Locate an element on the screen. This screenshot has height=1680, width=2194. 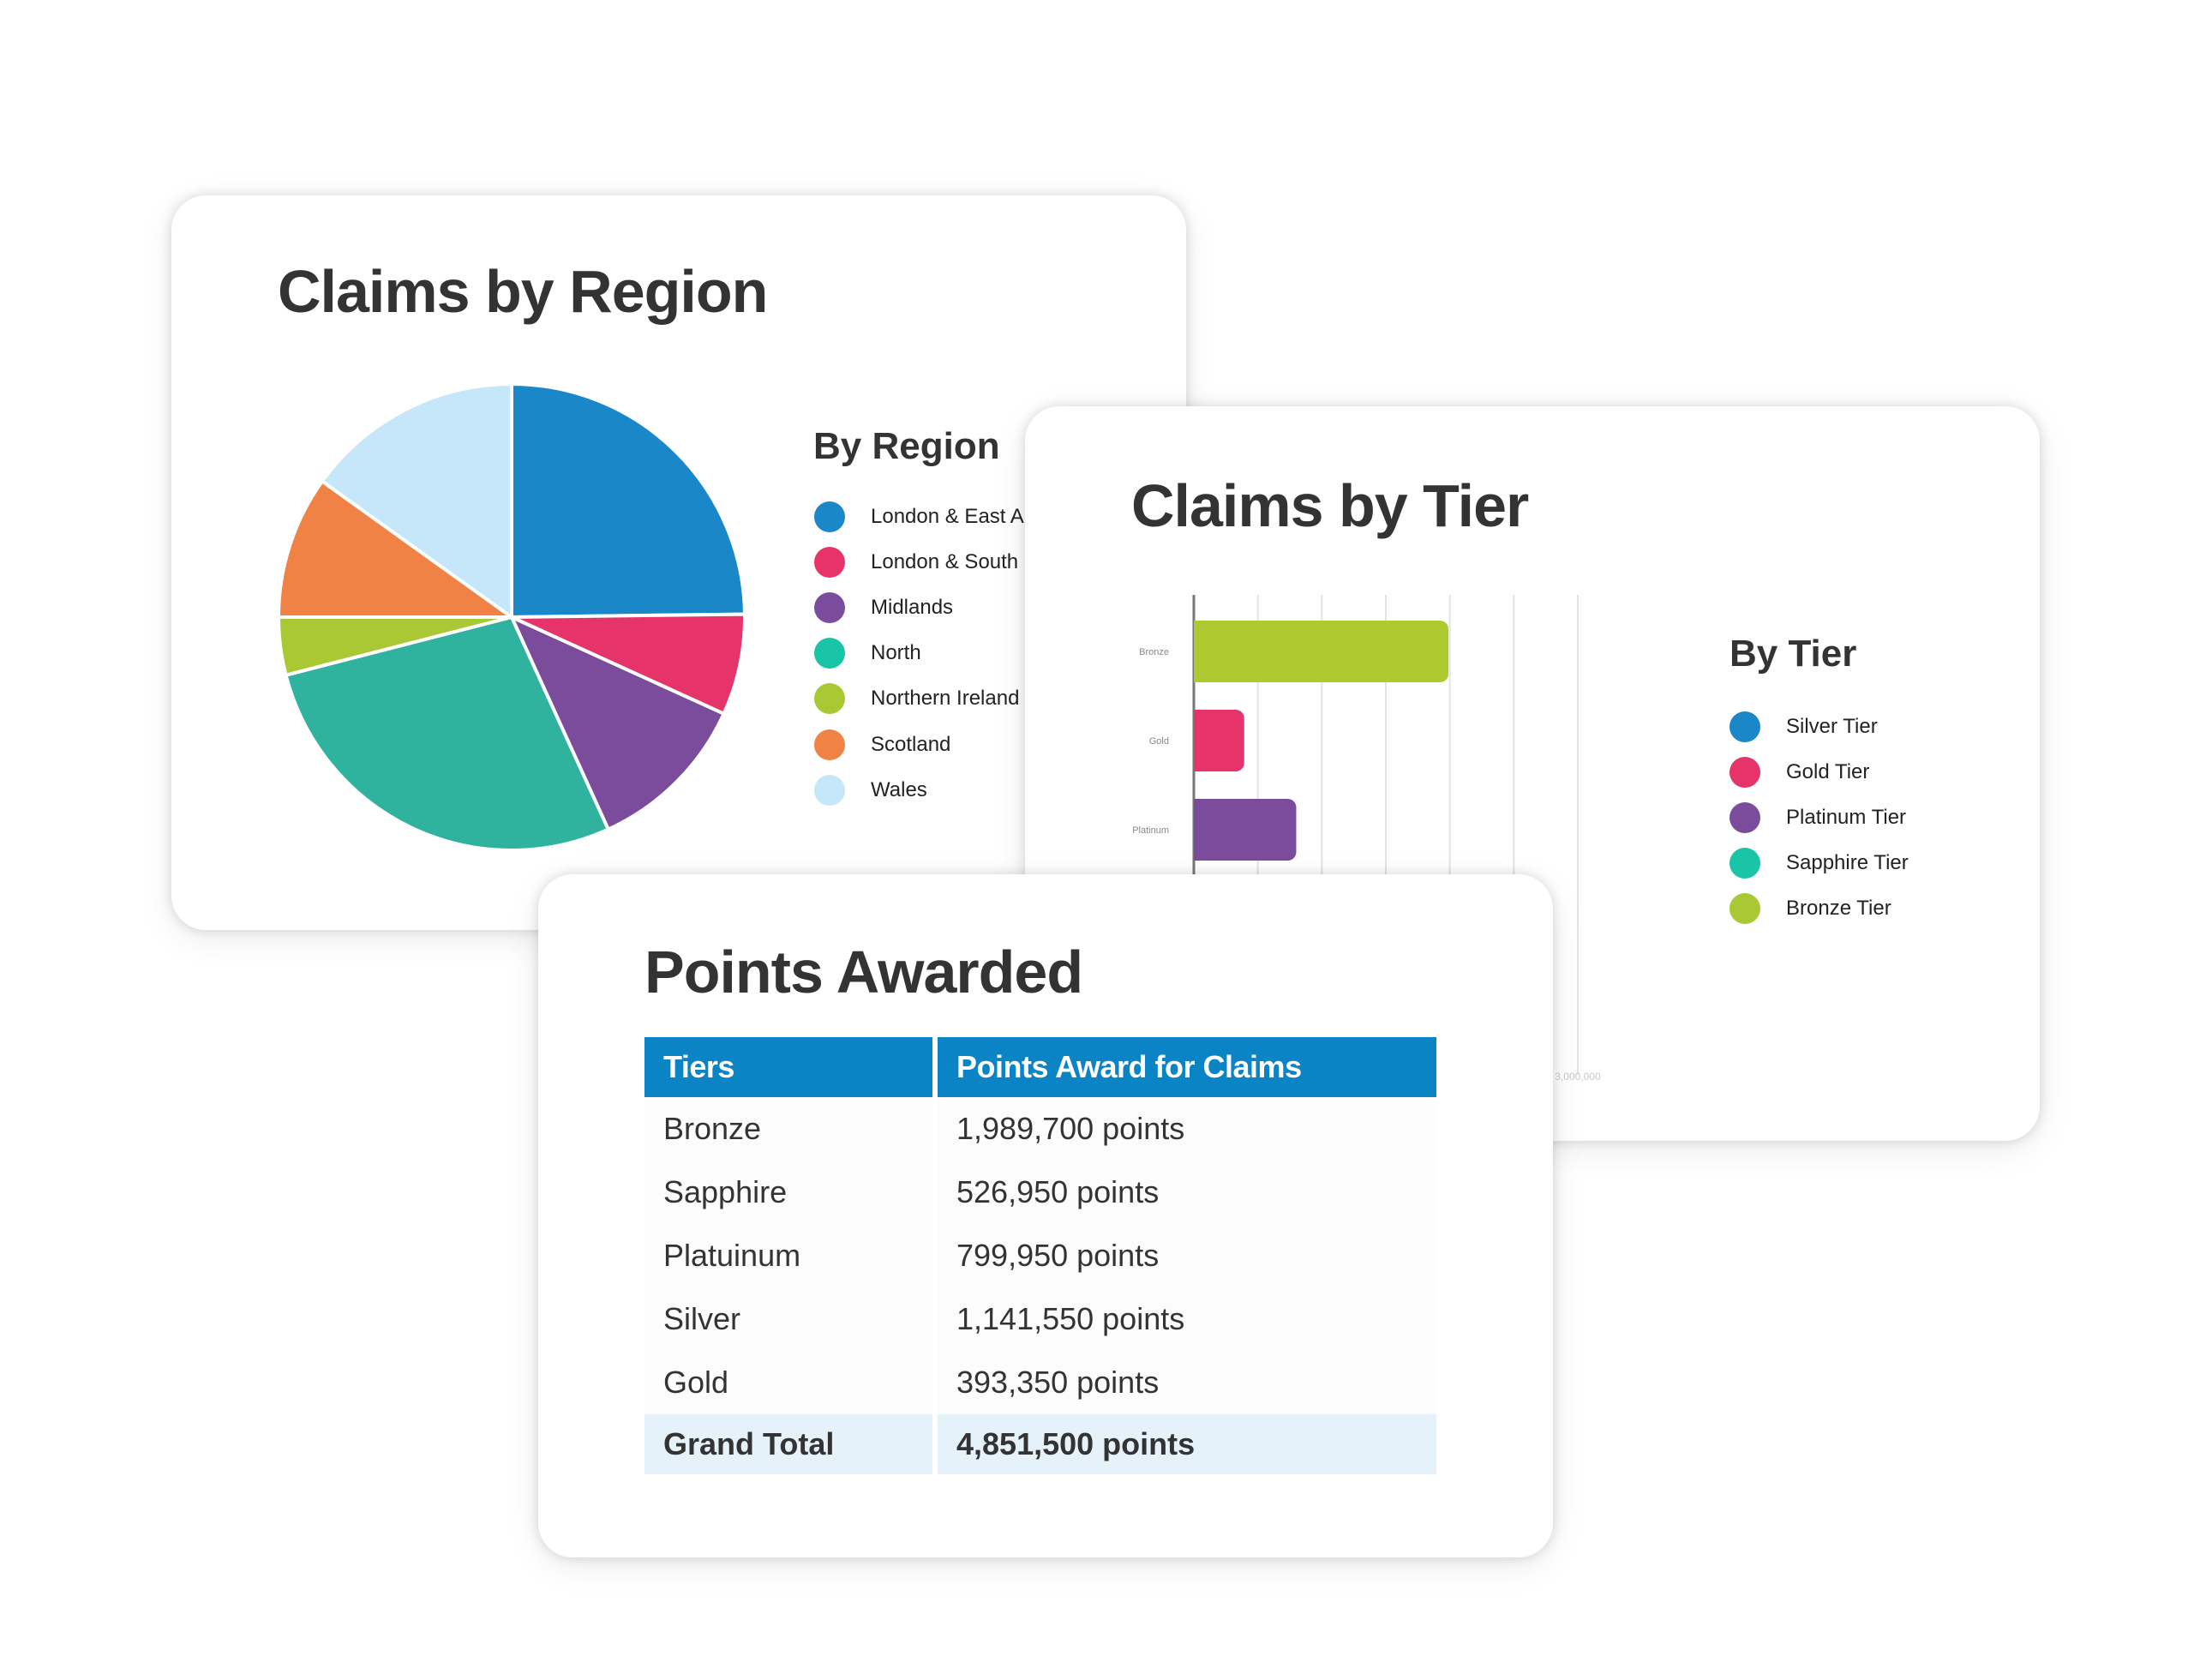
legend-label: Midlands is located at coordinates (912, 607).